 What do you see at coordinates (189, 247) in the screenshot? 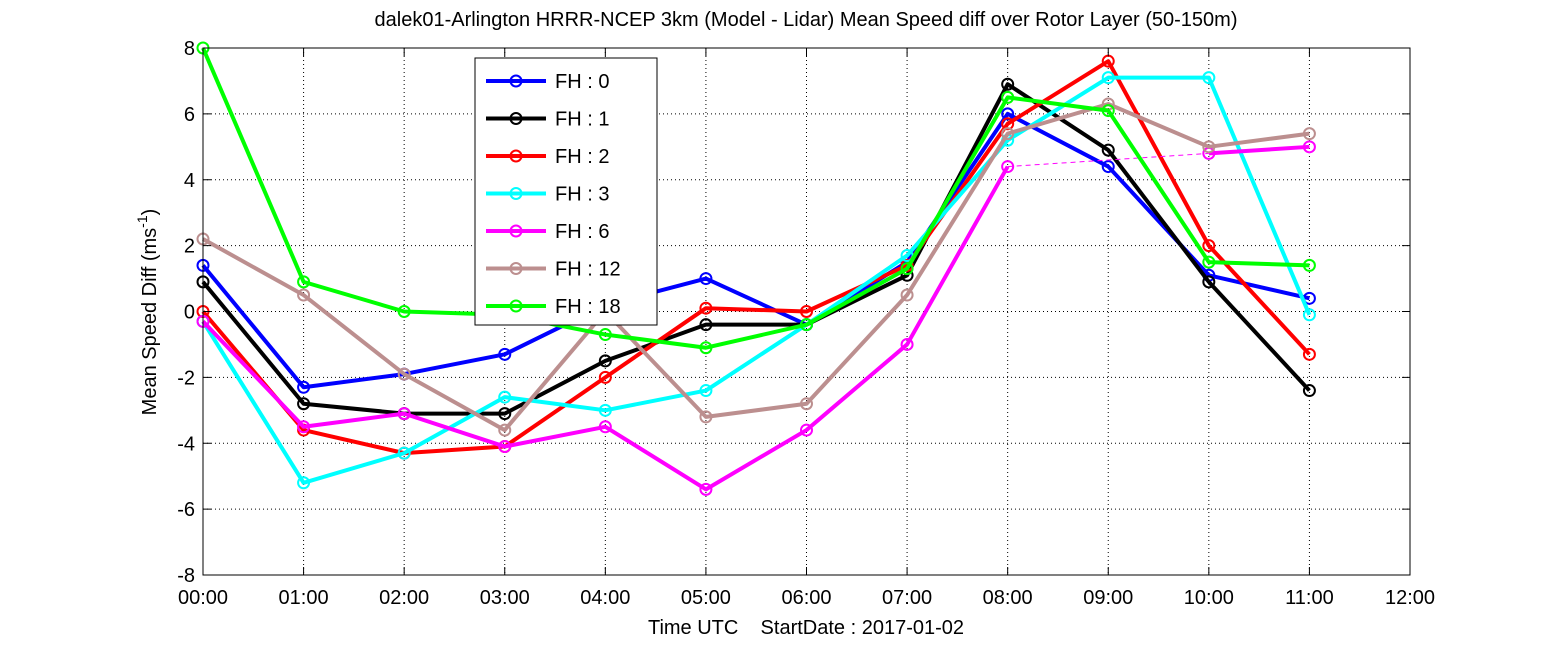
I see `y-tick-label: 2` at bounding box center [189, 247].